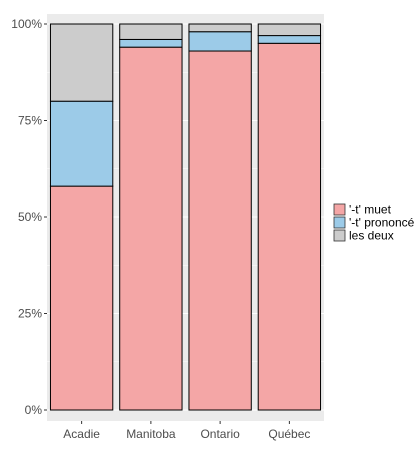 The image size is (417, 449). I want to click on bar-stack-québec, so click(289, 217).